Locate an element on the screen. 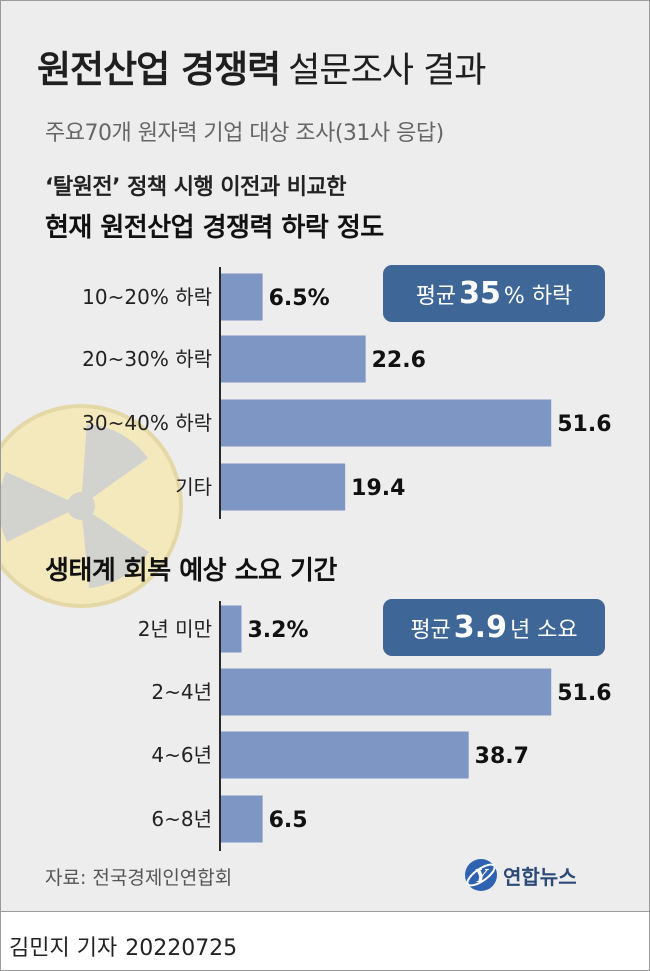 Image resolution: width=650 pixels, height=971 pixels. title-light: 설문조사 결과 is located at coordinates (387, 71).